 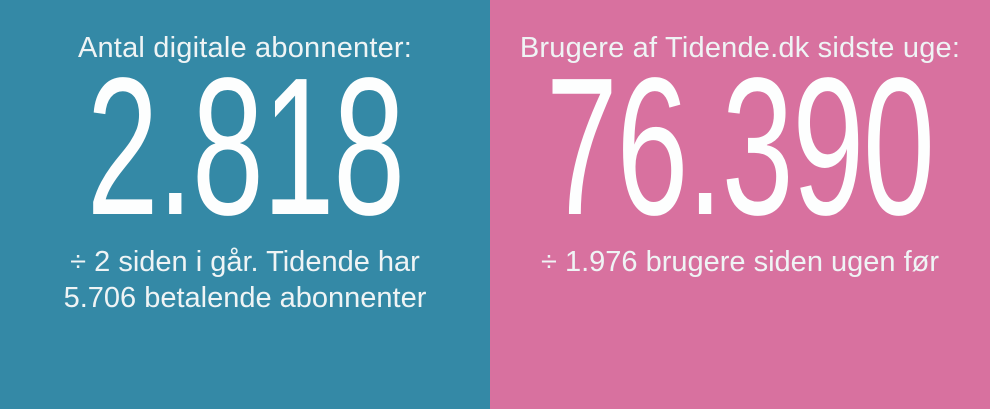 What do you see at coordinates (245, 262) in the screenshot?
I see `subscribers-note-line1: ÷ 2 siden i går. Tidende har` at bounding box center [245, 262].